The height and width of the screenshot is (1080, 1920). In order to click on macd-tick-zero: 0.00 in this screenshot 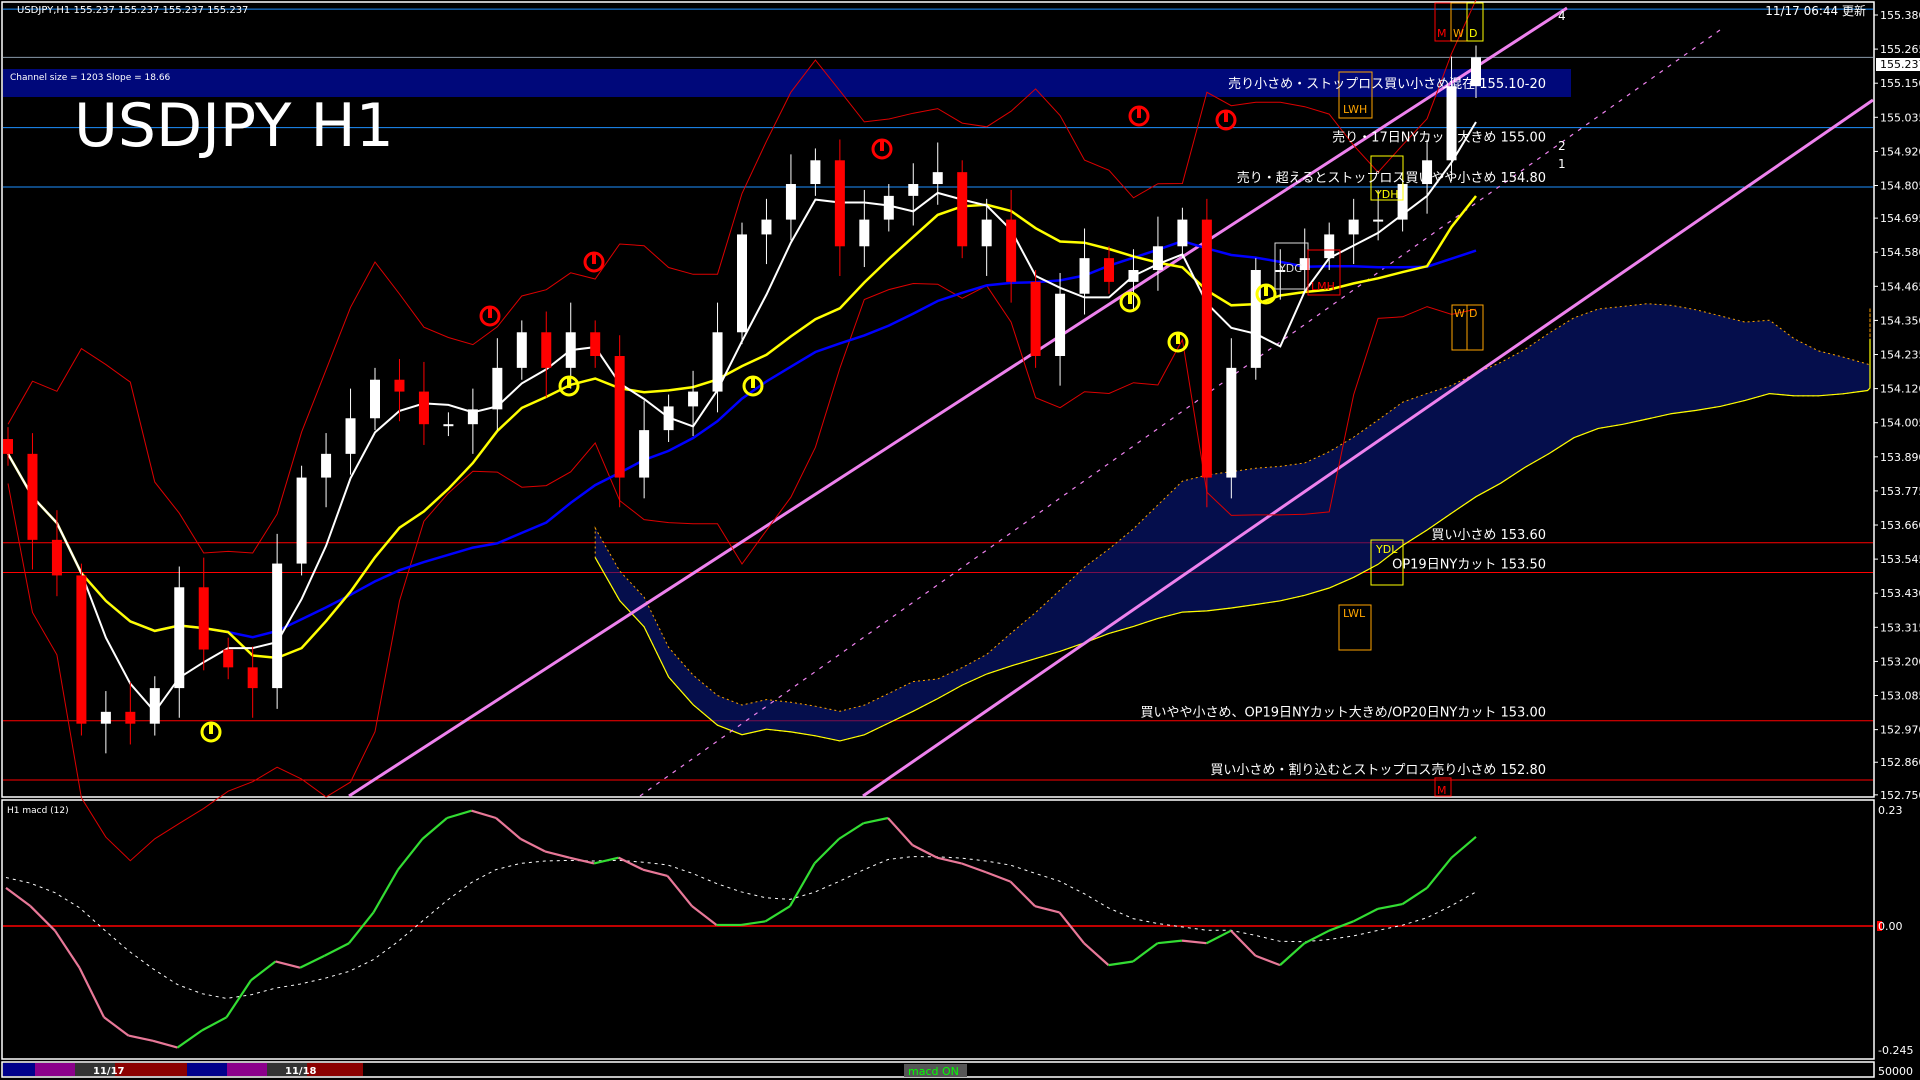, I will do `click(1890, 926)`.